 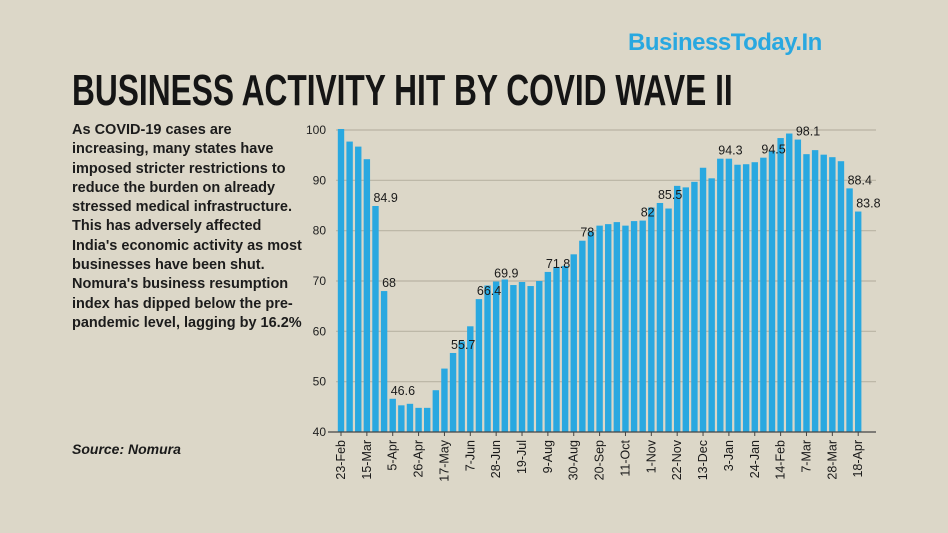 What do you see at coordinates (703, 460) in the screenshot?
I see `x-tick-label: 13-Dec` at bounding box center [703, 460].